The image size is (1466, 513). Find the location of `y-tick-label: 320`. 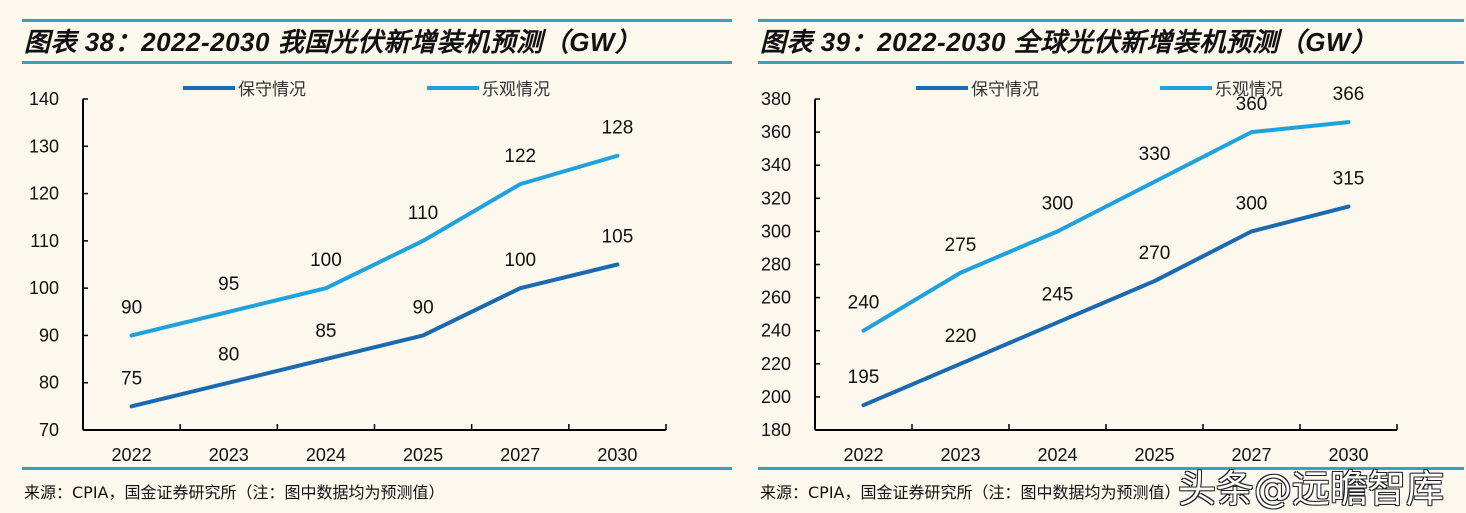

y-tick-label: 320 is located at coordinates (776, 198).